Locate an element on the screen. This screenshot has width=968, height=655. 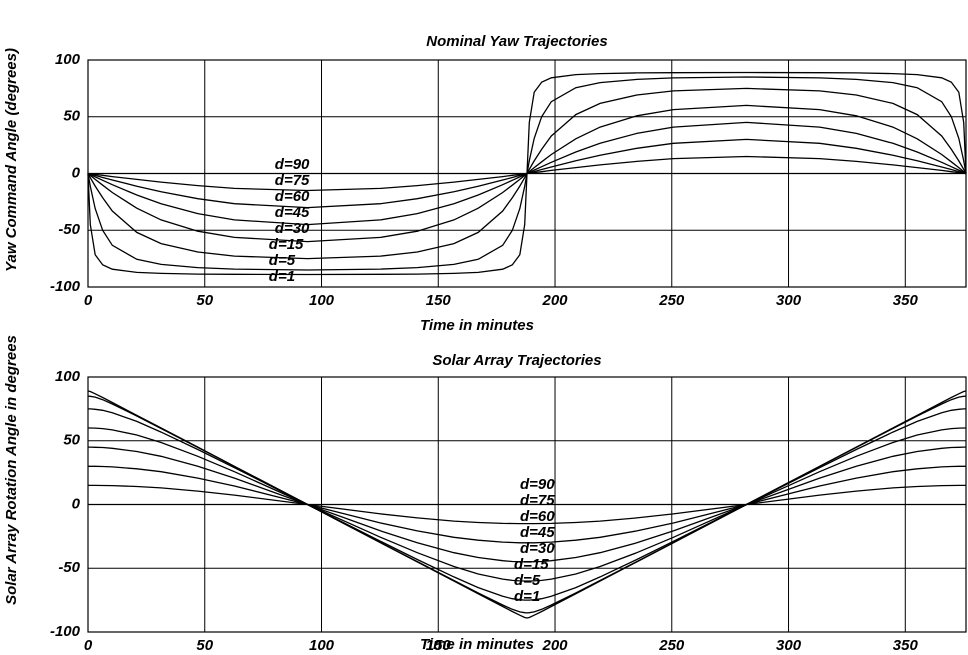
chart-title: Nominal Yaw Trajectories is located at coordinates (516, 41).